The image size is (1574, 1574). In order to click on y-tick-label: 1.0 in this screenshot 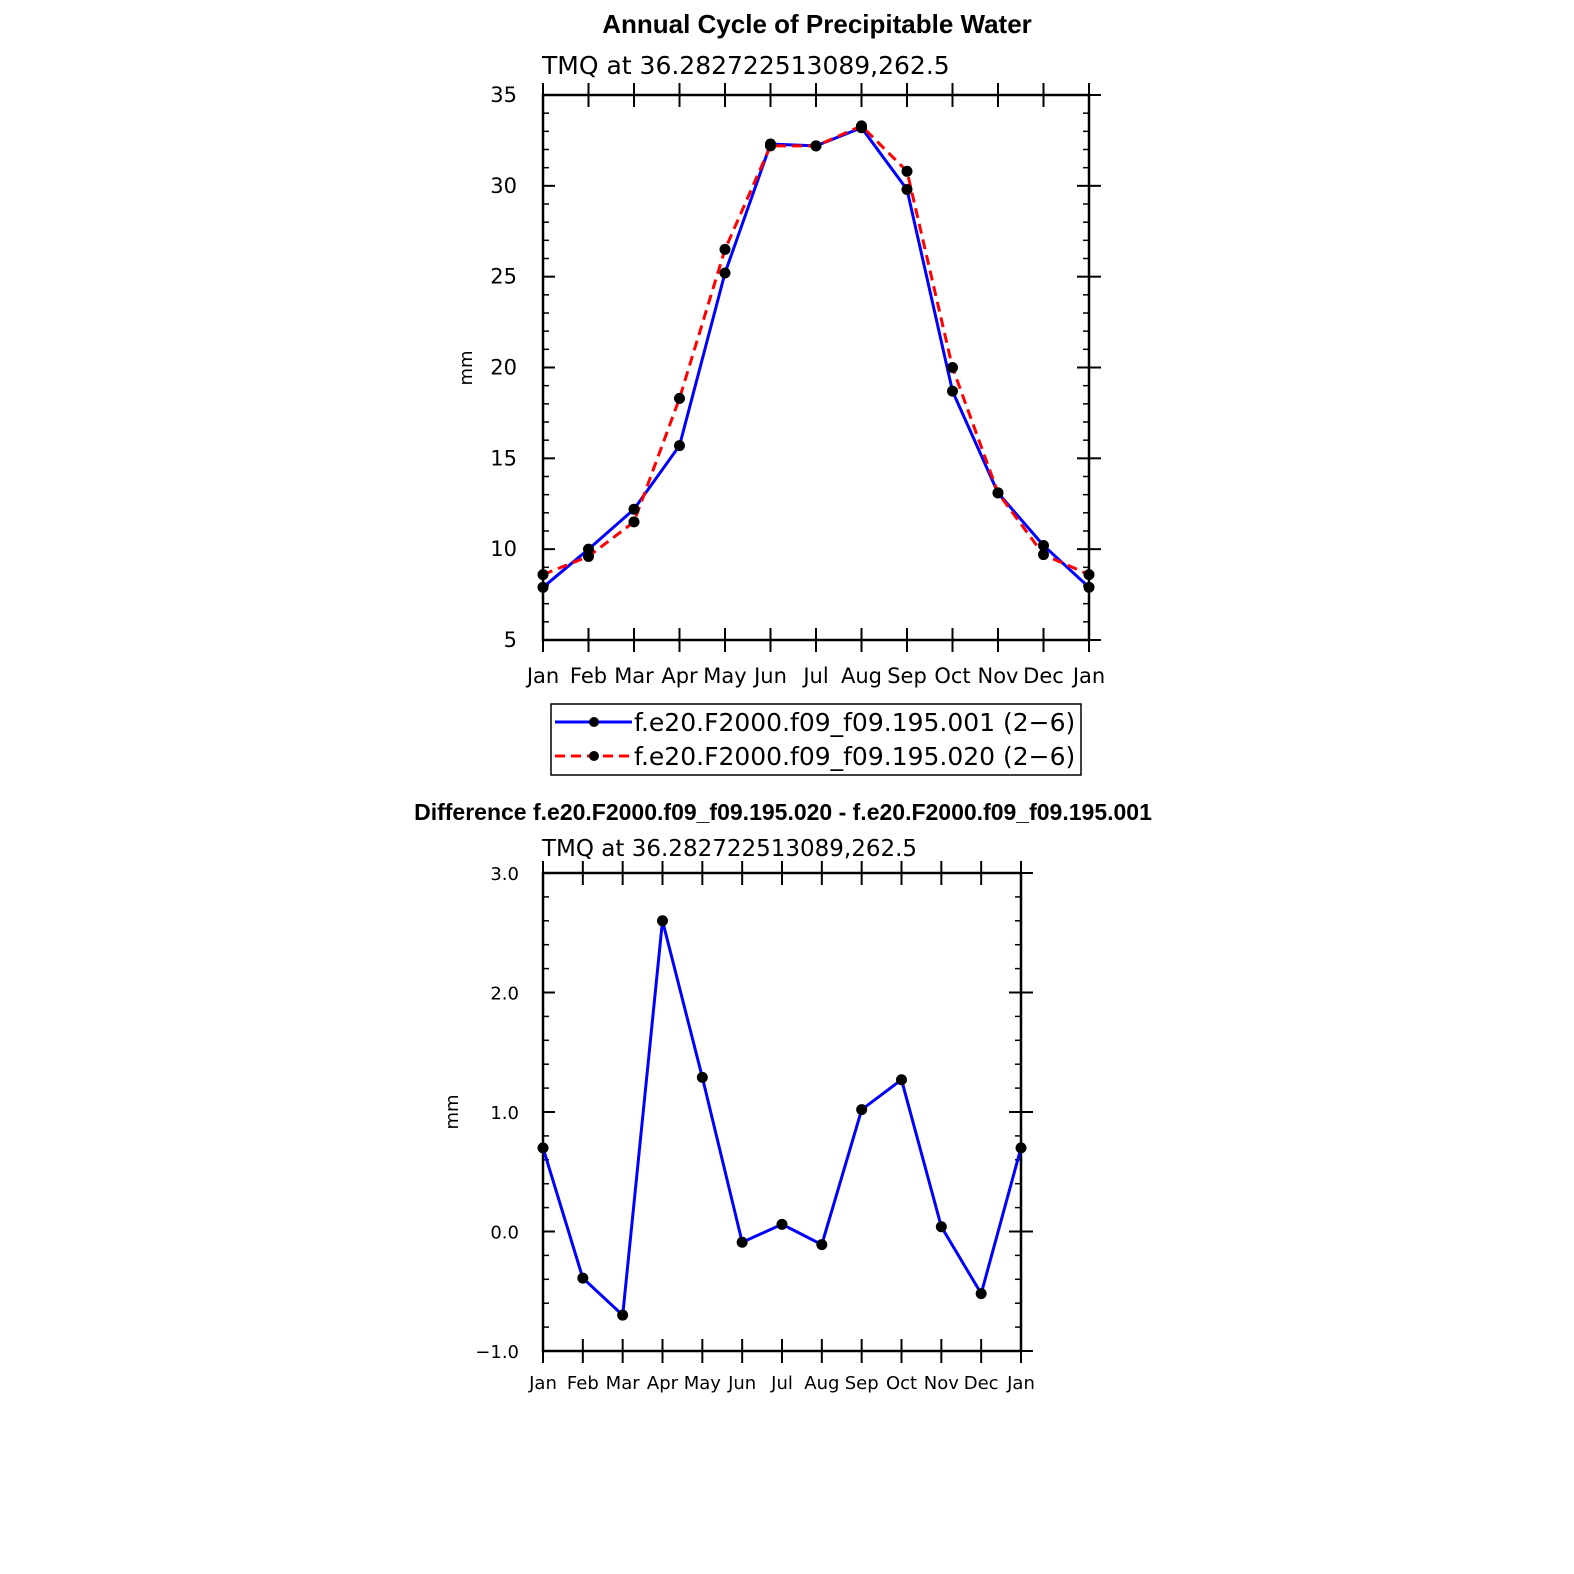, I will do `click(504, 1113)`.